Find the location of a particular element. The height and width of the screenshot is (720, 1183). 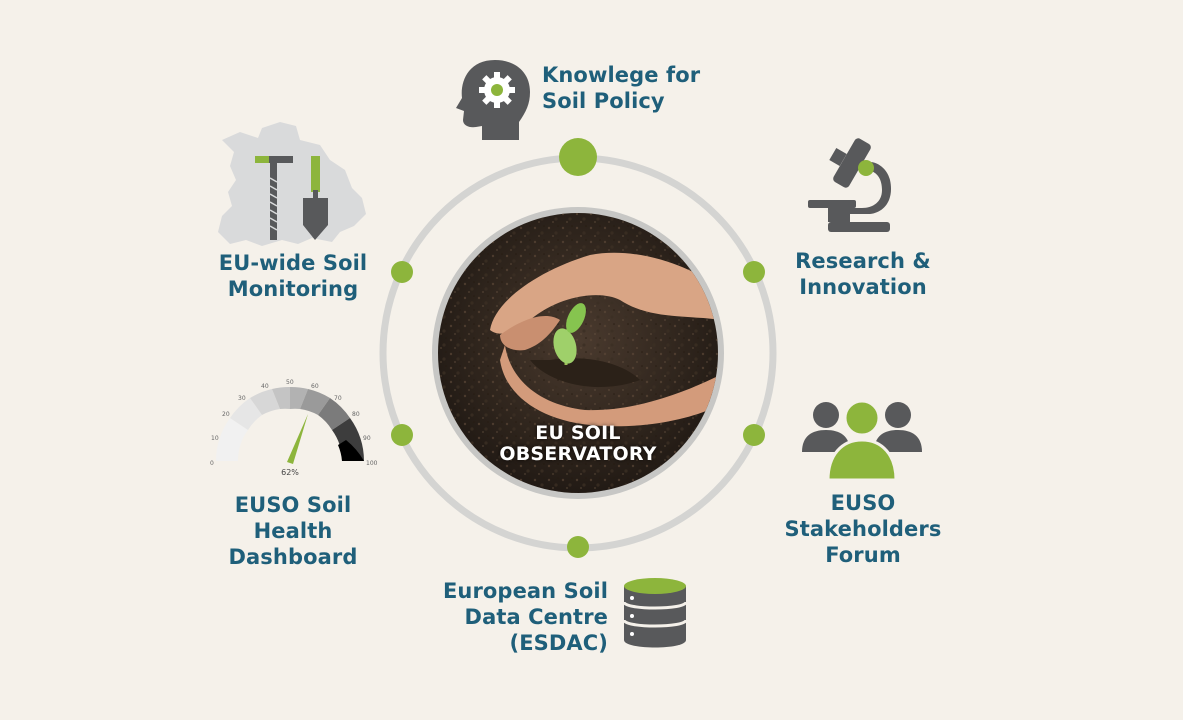

label-line: (ESDAC) is located at coordinates (558, 643).